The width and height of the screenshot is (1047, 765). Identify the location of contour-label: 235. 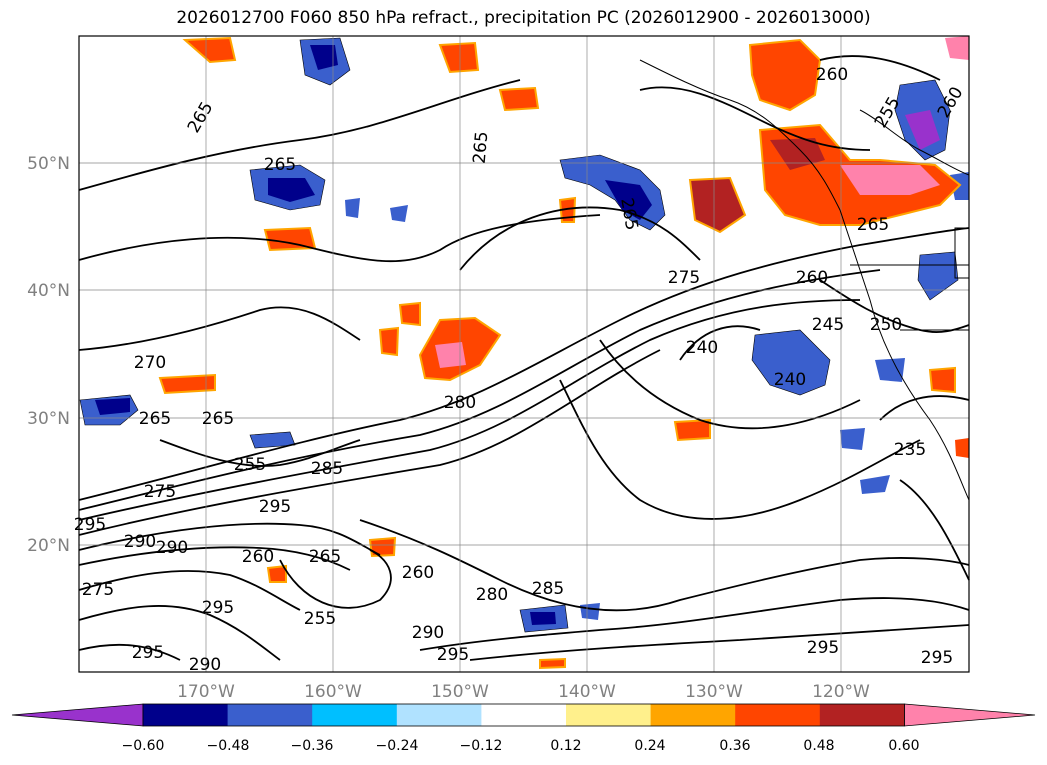
(910, 450).